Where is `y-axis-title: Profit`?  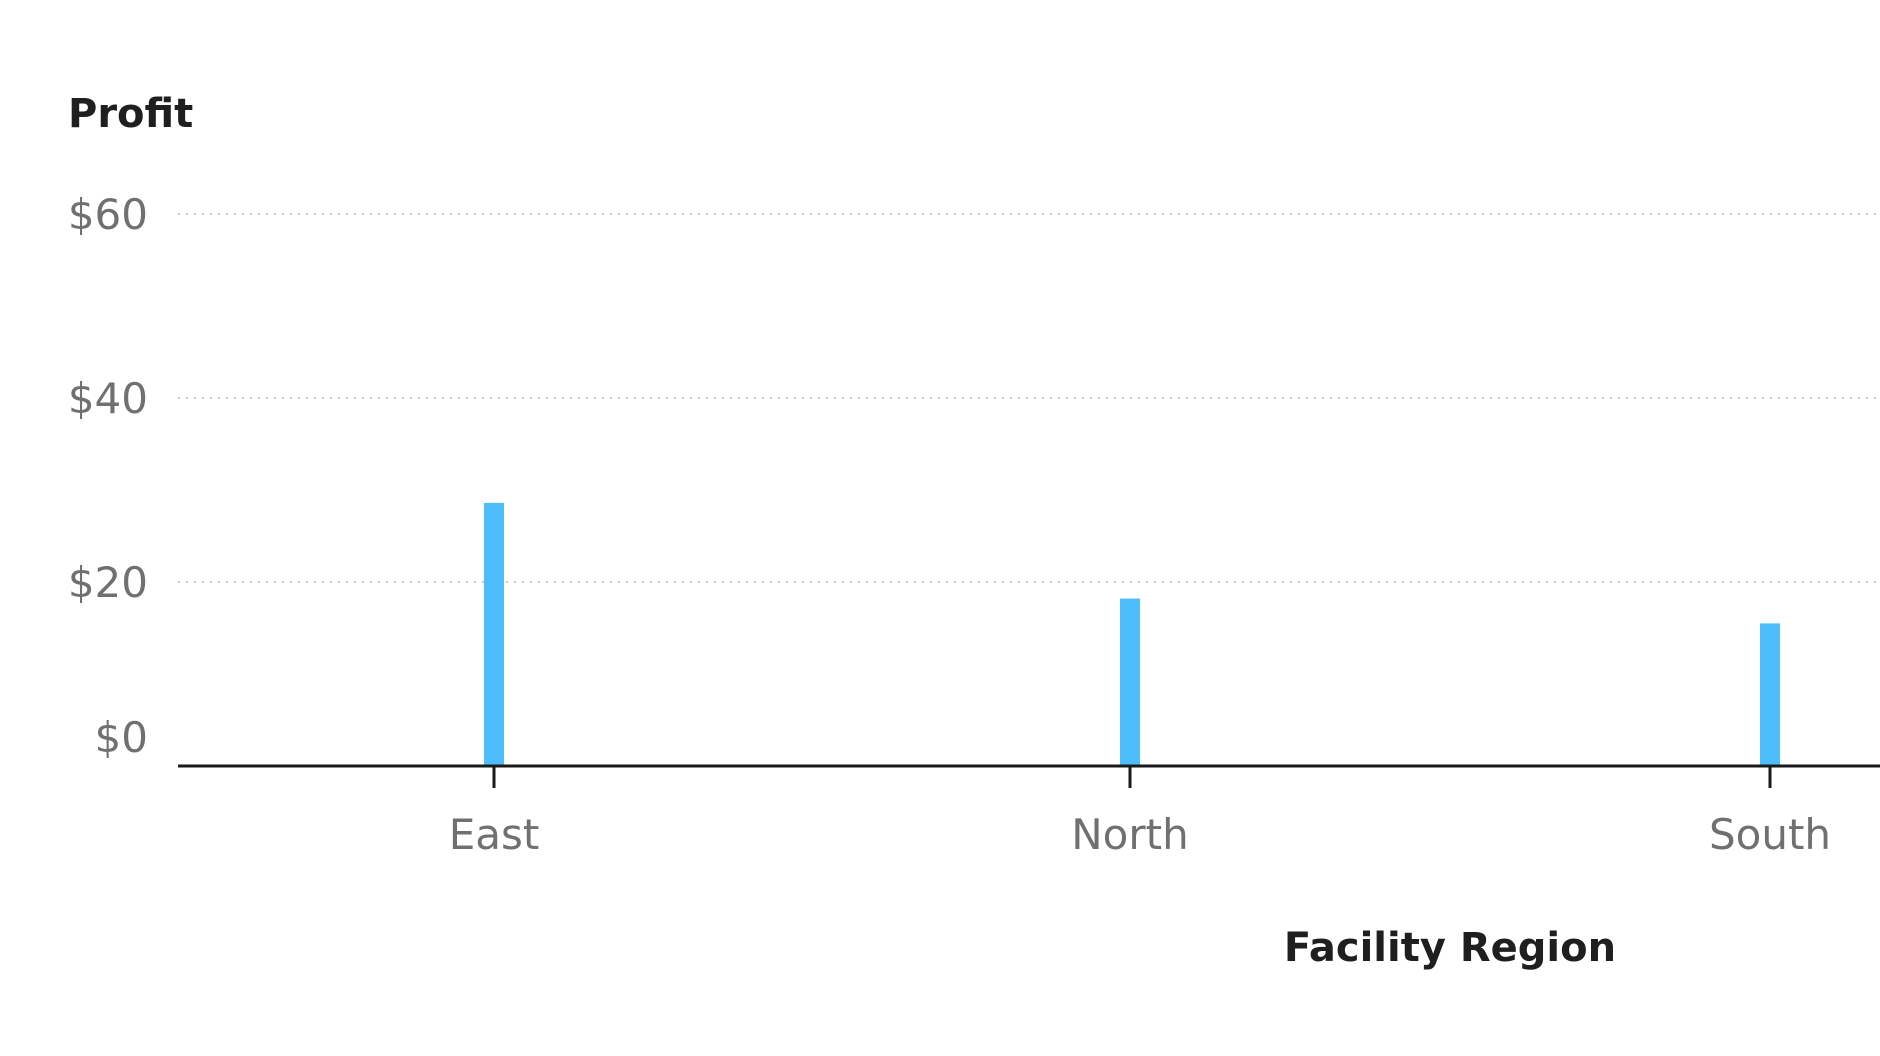 y-axis-title: Profit is located at coordinates (130, 114).